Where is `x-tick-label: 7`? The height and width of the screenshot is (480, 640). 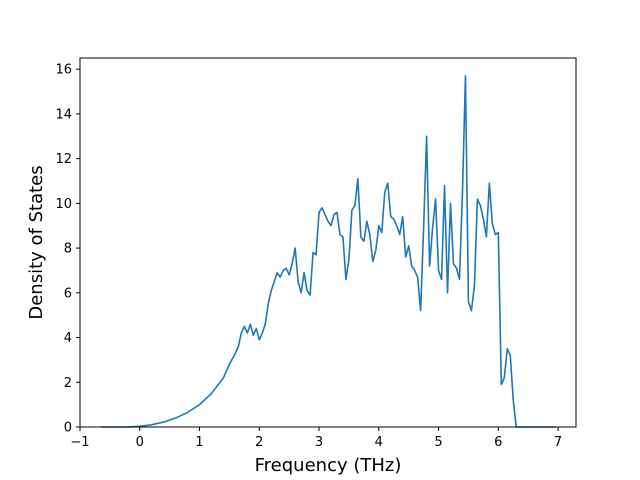
x-tick-label: 7 is located at coordinates (558, 442).